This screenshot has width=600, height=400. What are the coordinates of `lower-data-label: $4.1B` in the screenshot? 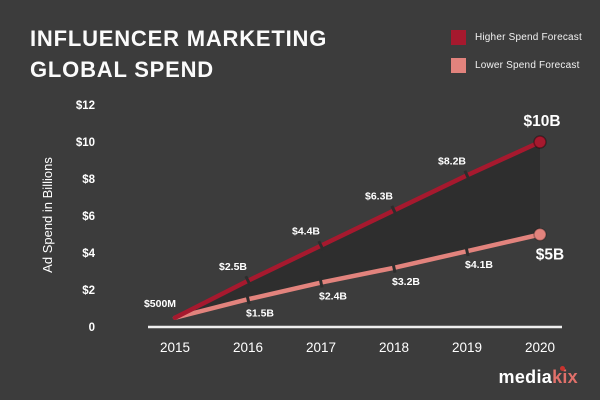 It's located at (479, 265).